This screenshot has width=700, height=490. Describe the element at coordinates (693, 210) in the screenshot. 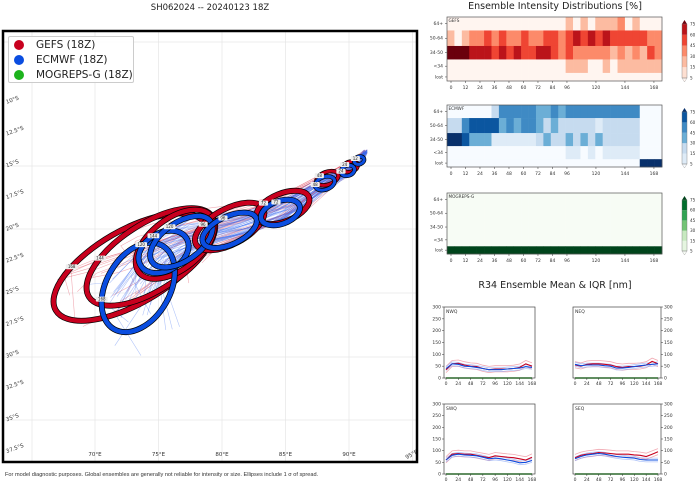

I see `colorbar-tick-label: 60` at that location.